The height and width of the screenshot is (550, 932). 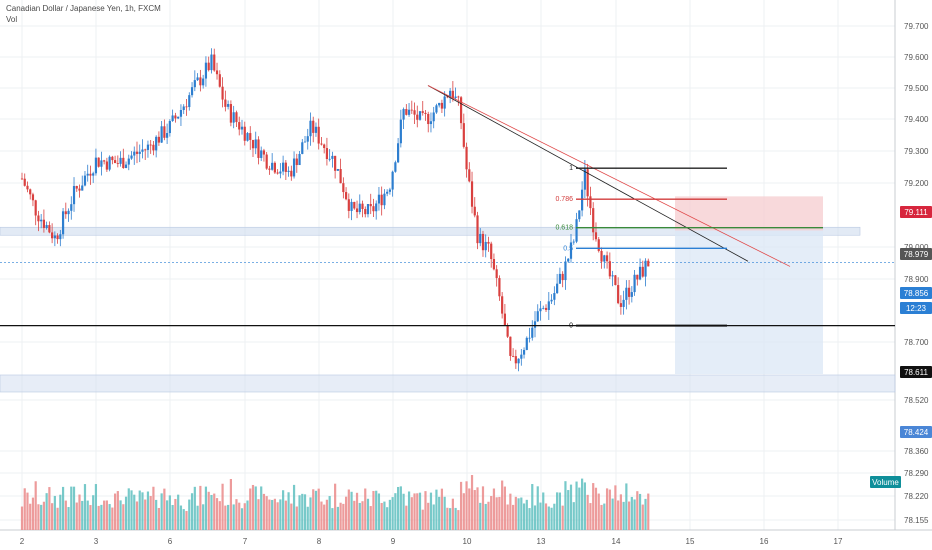 I want to click on trendline-black, so click(x=588, y=173).